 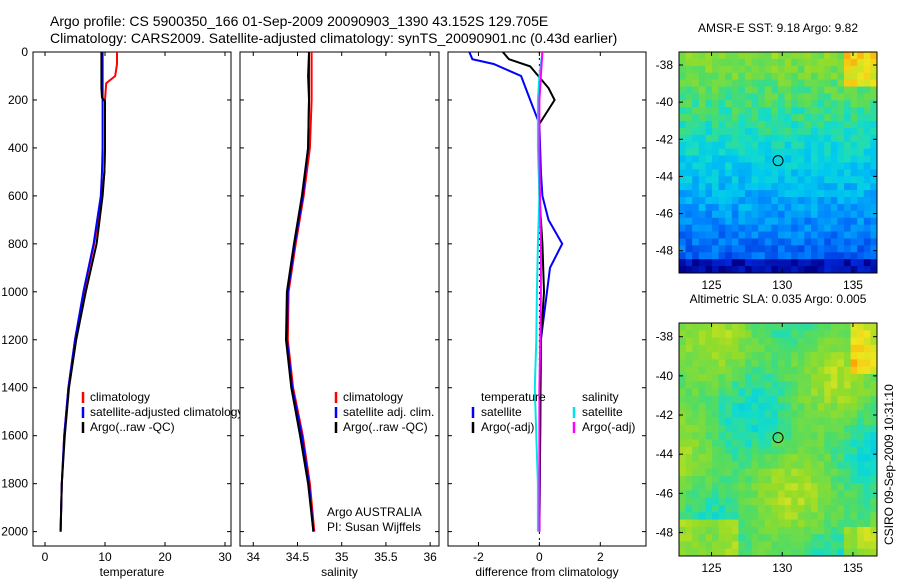 What do you see at coordinates (600, 397) in the screenshot?
I see `legend-salinity-header: salinity` at bounding box center [600, 397].